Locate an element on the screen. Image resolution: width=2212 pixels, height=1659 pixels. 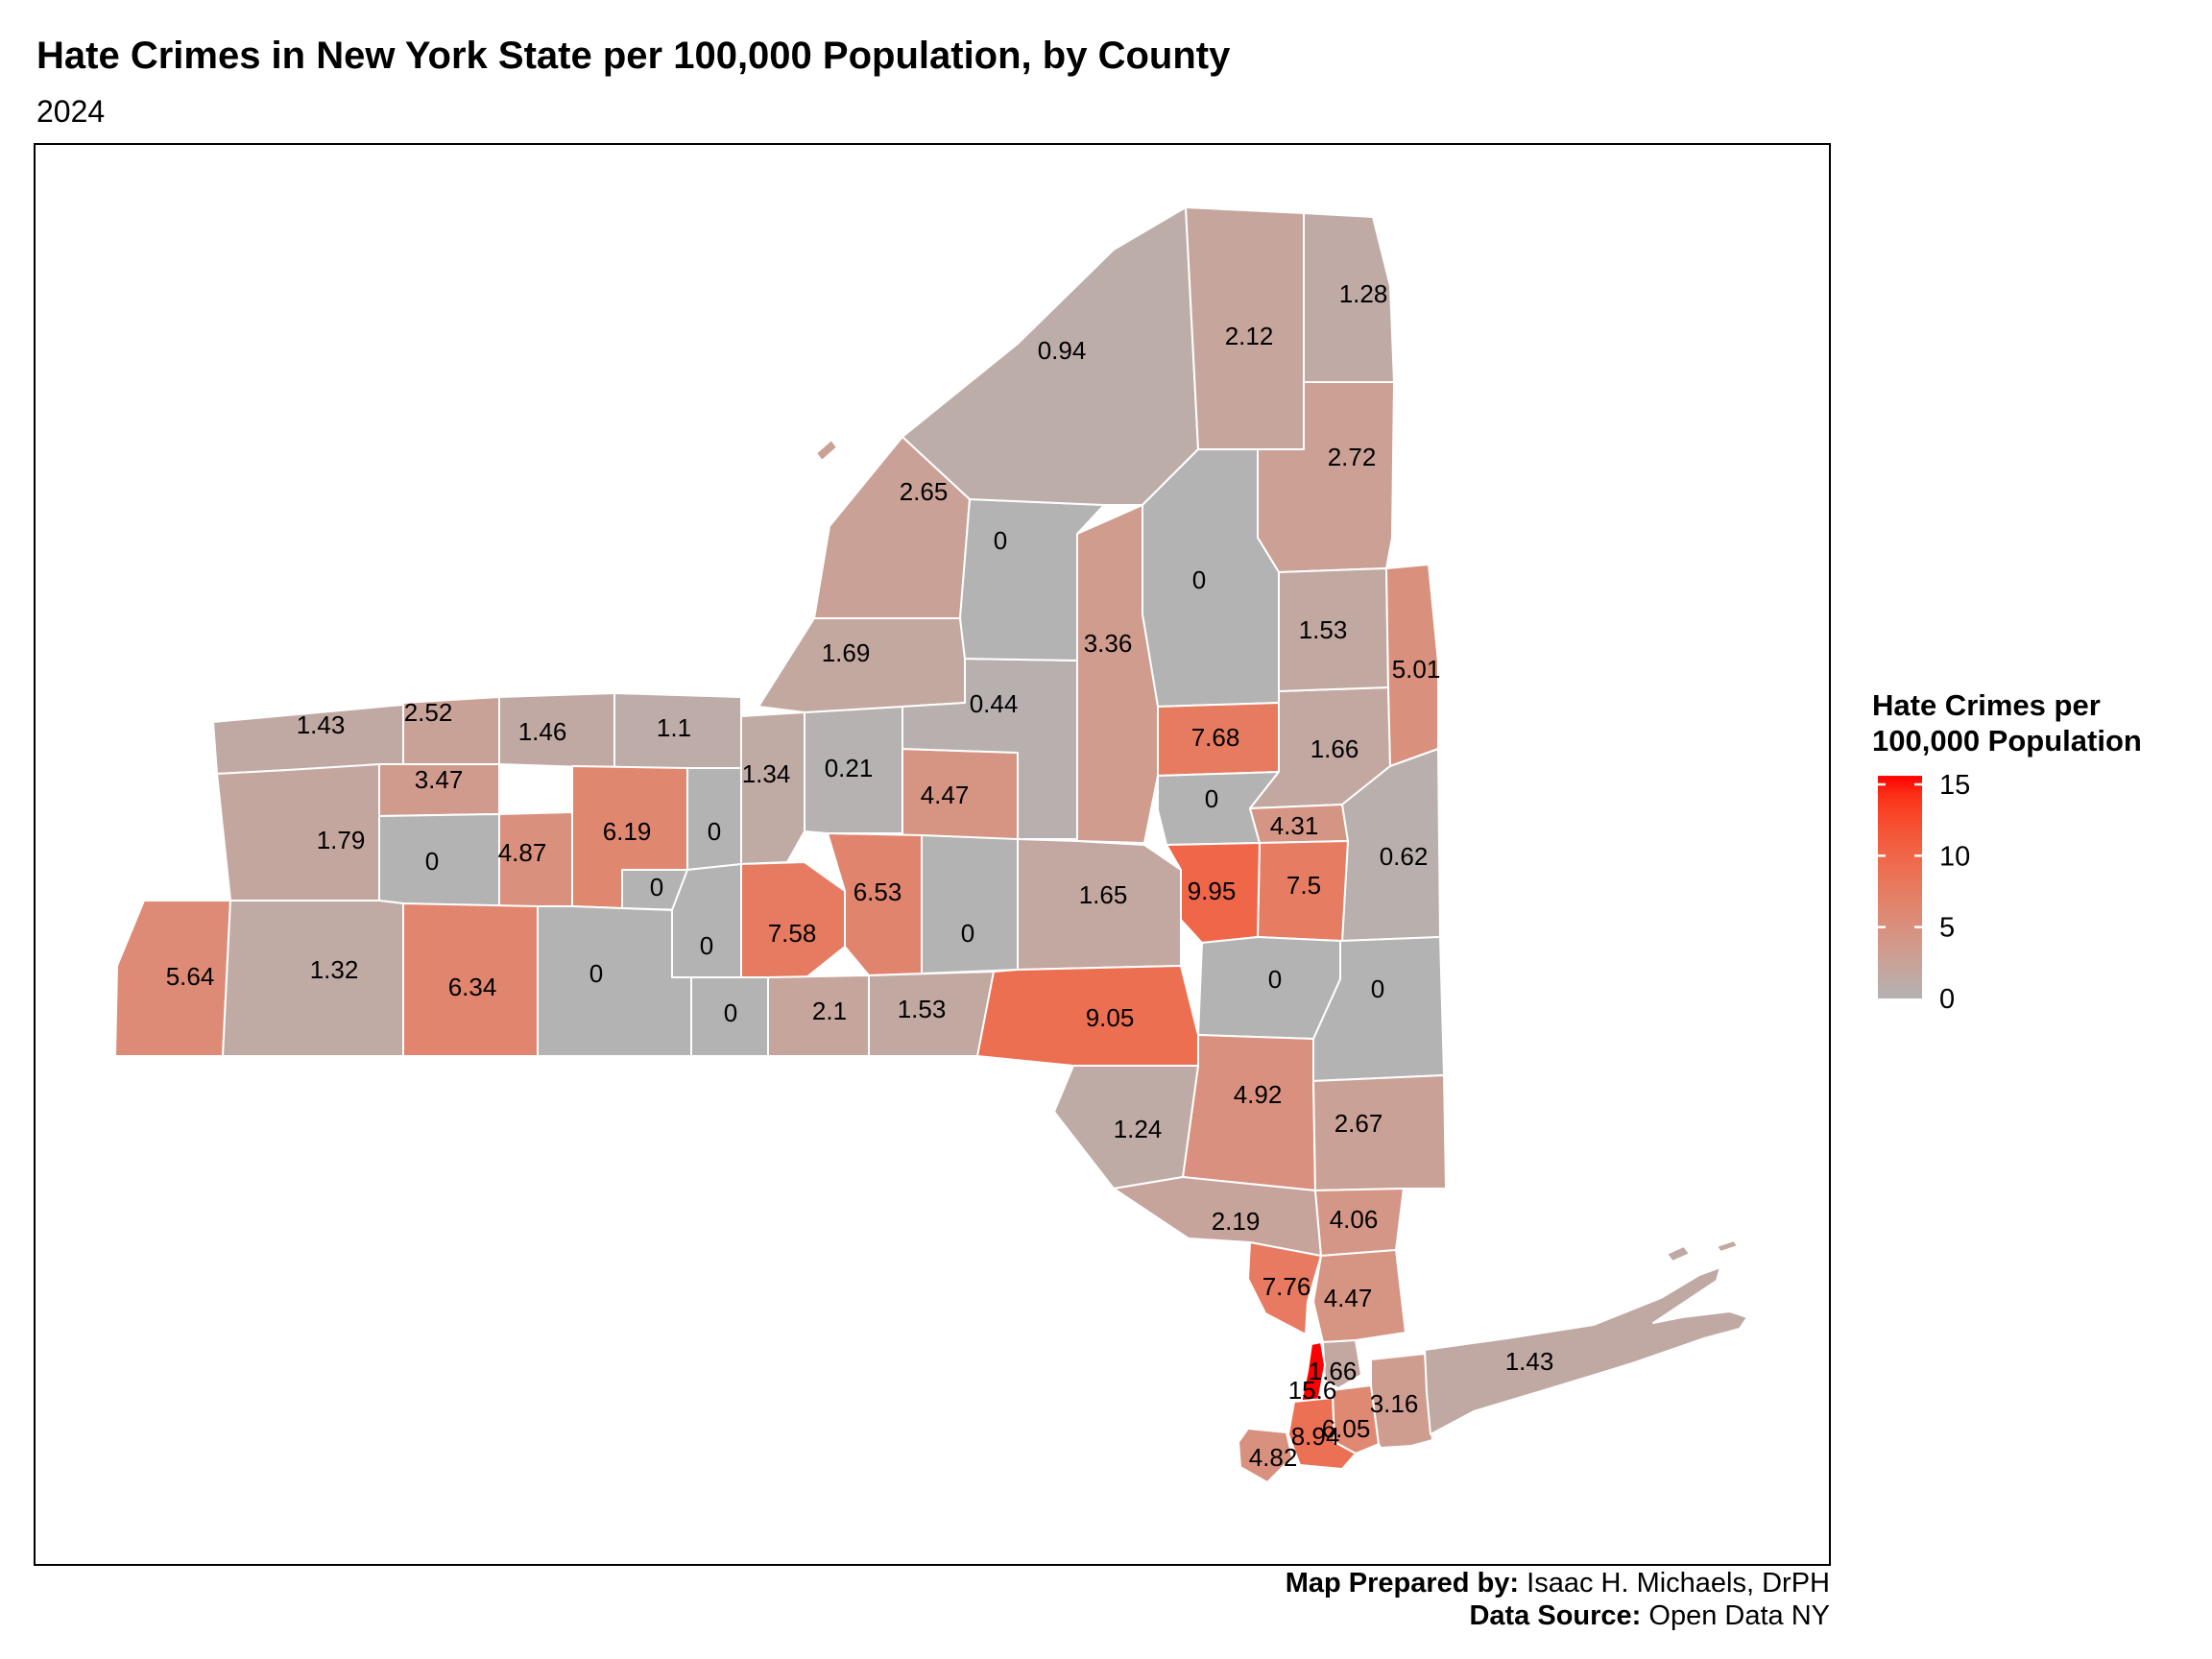
county-suffolk is located at coordinates (1586, 1350).